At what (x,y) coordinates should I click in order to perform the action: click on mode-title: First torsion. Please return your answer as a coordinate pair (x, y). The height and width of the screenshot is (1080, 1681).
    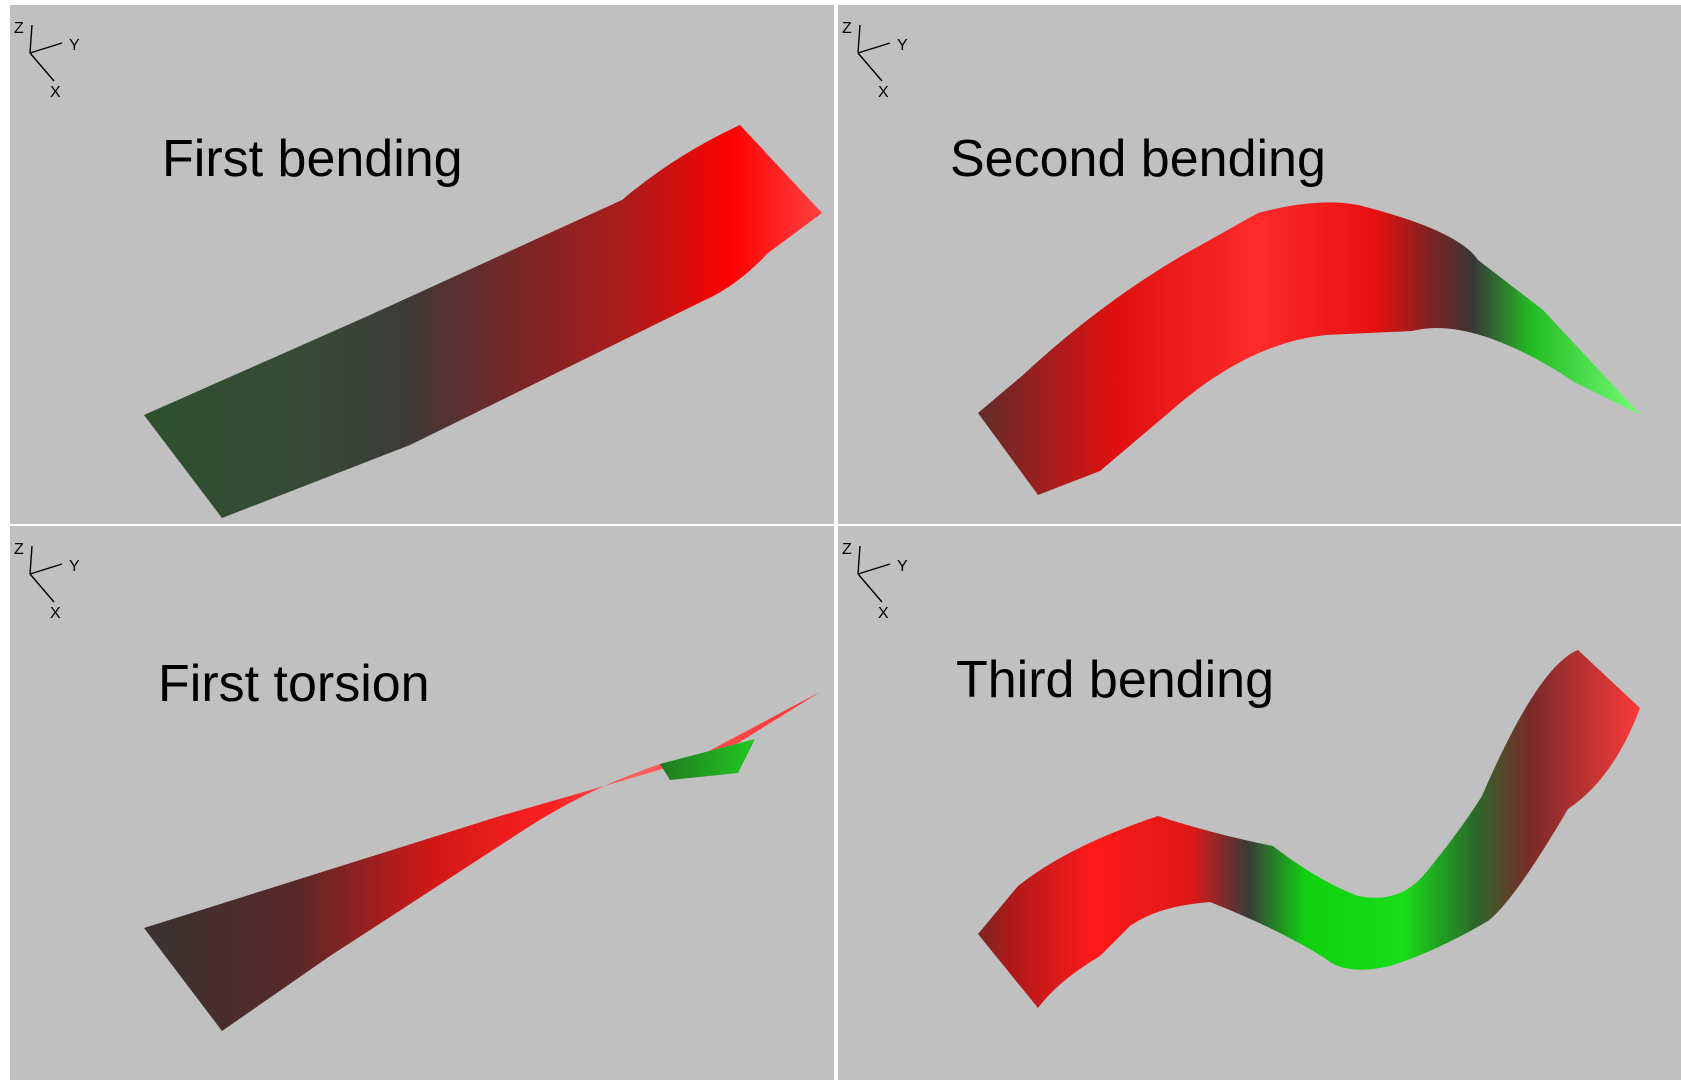
    Looking at the image, I should click on (294, 684).